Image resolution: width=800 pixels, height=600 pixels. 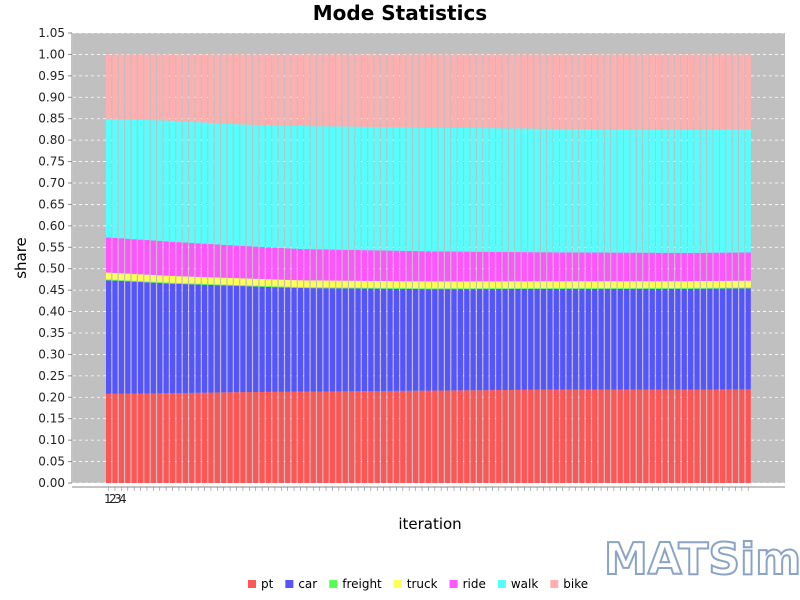 What do you see at coordinates (418, 584) in the screenshot?
I see `legend: pt car freight truck ride walk bike` at bounding box center [418, 584].